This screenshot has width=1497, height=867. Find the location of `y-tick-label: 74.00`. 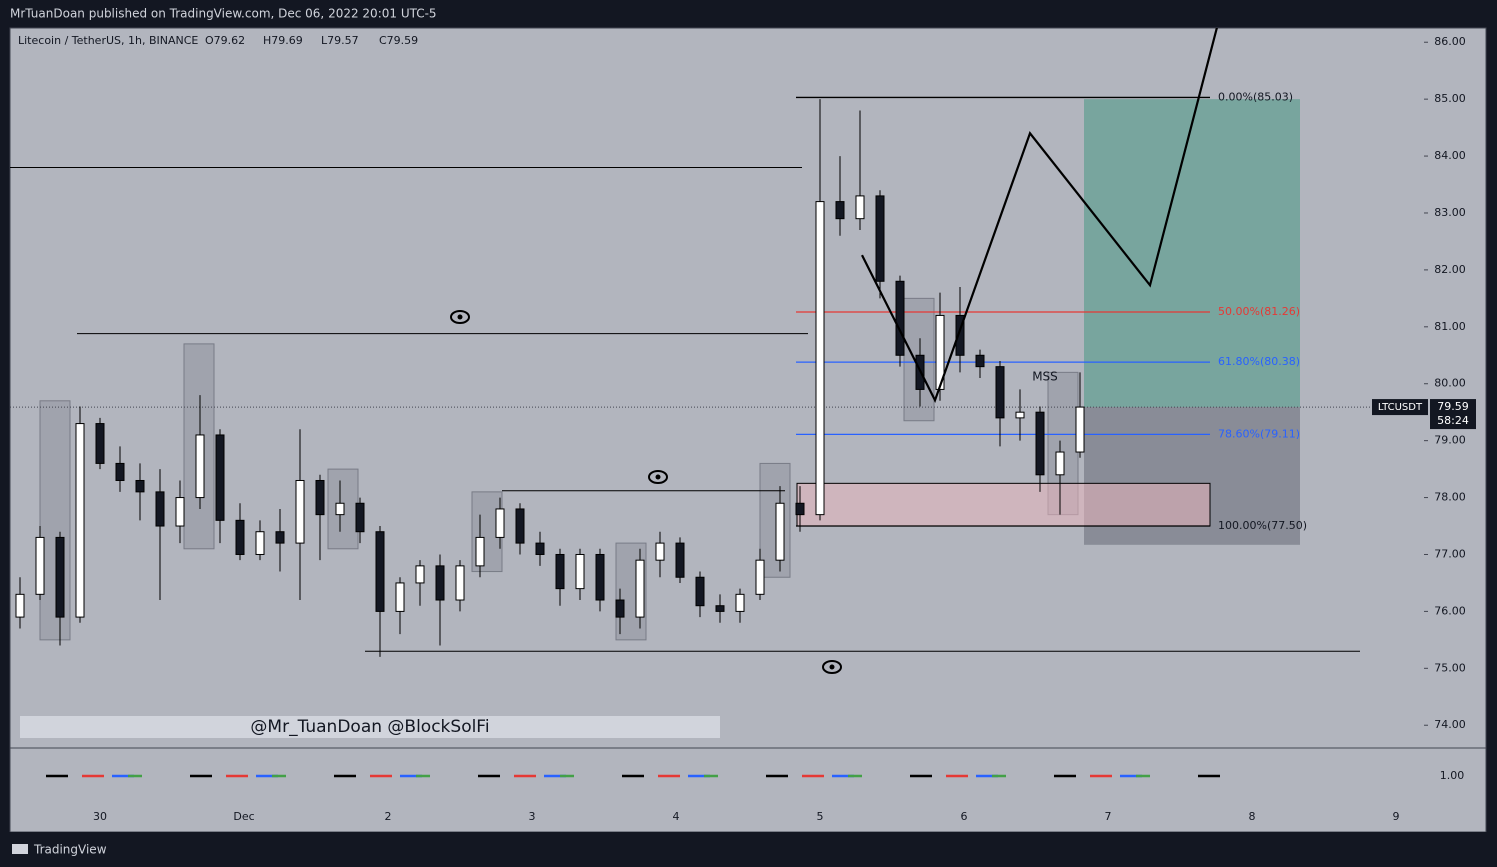

y-tick-label: 74.00 is located at coordinates (1450, 724).